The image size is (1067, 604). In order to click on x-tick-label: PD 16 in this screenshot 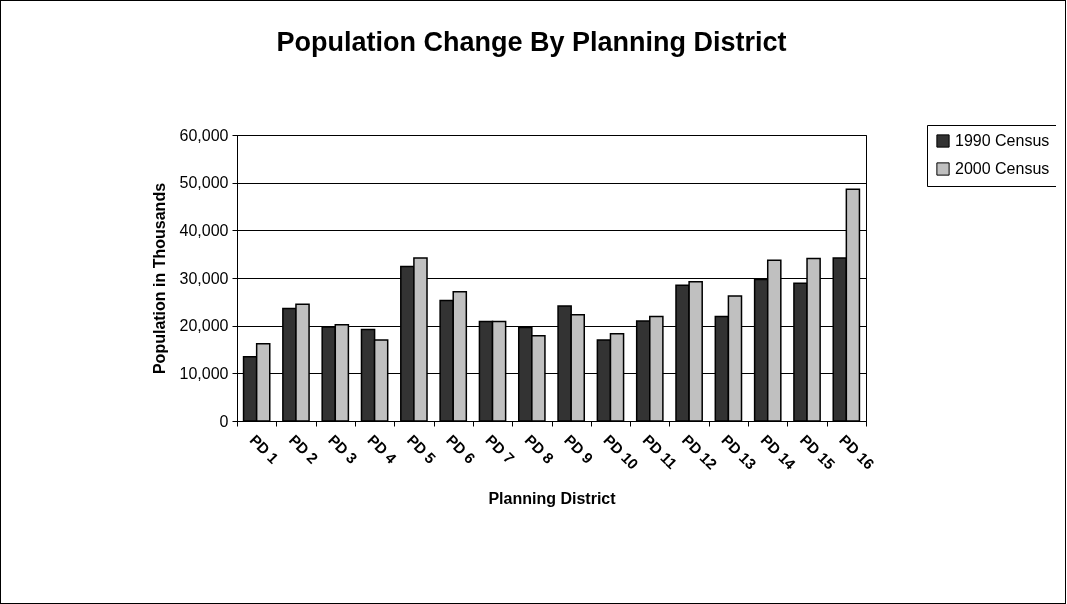, I will do `click(857, 452)`.